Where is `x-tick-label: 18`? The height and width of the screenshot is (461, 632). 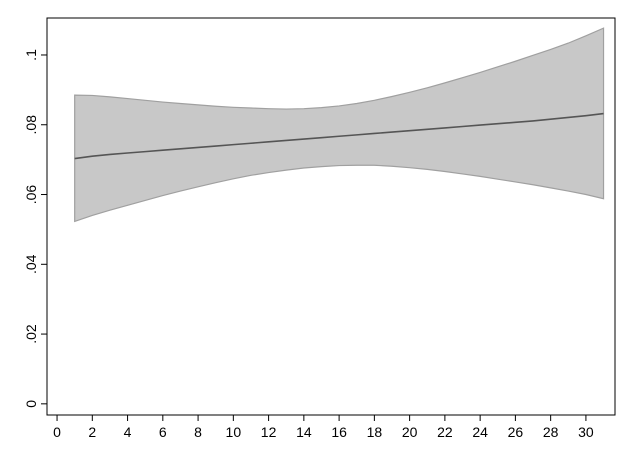
x-tick-label: 18 is located at coordinates (375, 432).